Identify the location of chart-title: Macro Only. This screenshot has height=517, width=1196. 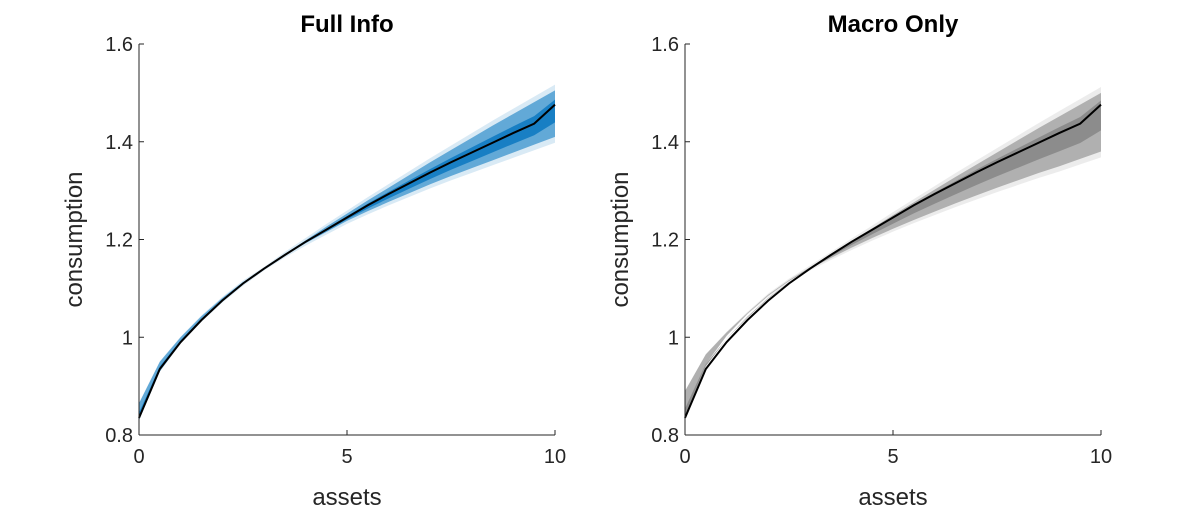
(893, 24).